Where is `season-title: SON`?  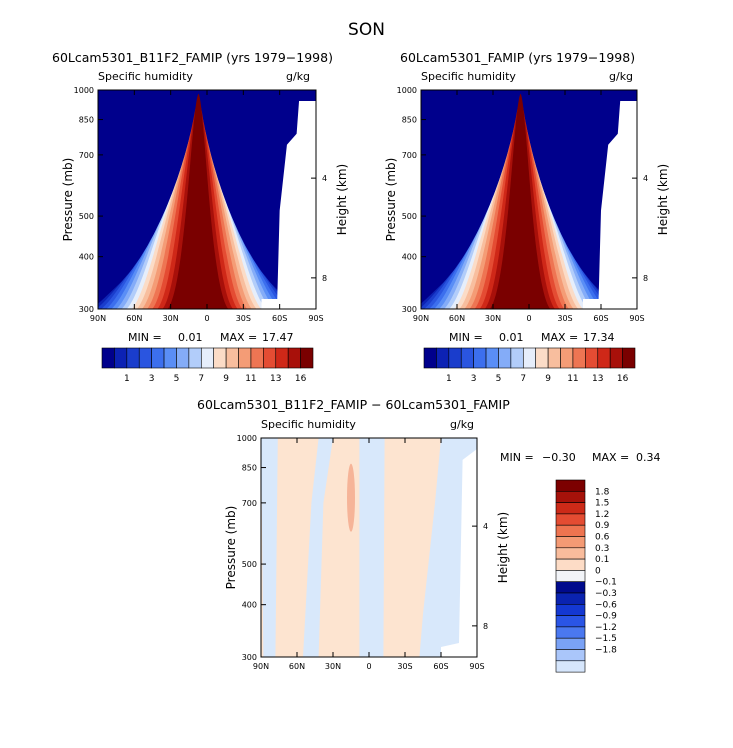 season-title: SON is located at coordinates (366, 30).